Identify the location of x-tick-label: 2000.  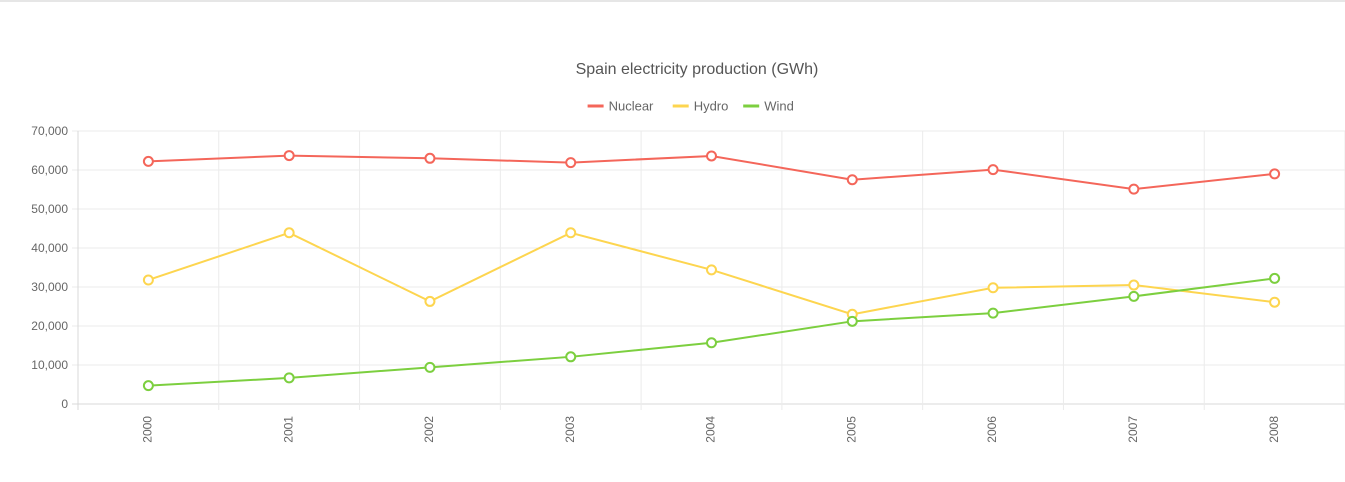
(148, 429).